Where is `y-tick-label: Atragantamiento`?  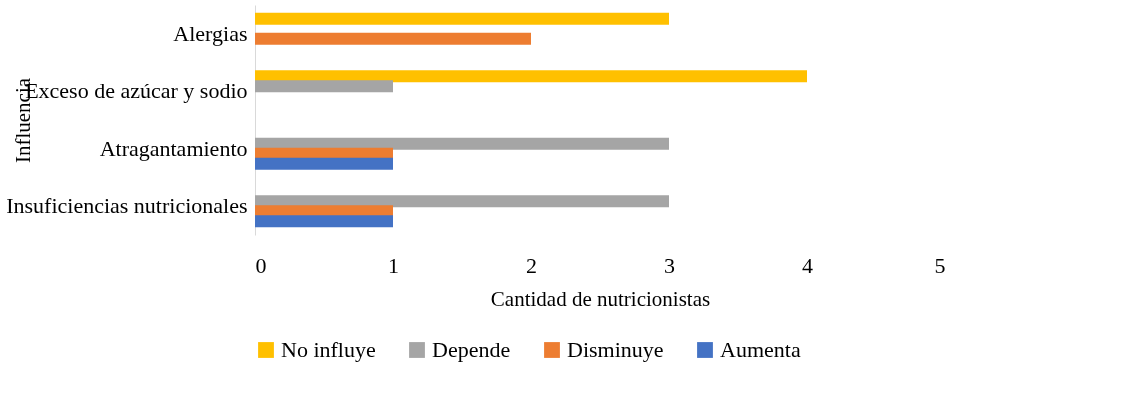 y-tick-label: Atragantamiento is located at coordinates (173, 148).